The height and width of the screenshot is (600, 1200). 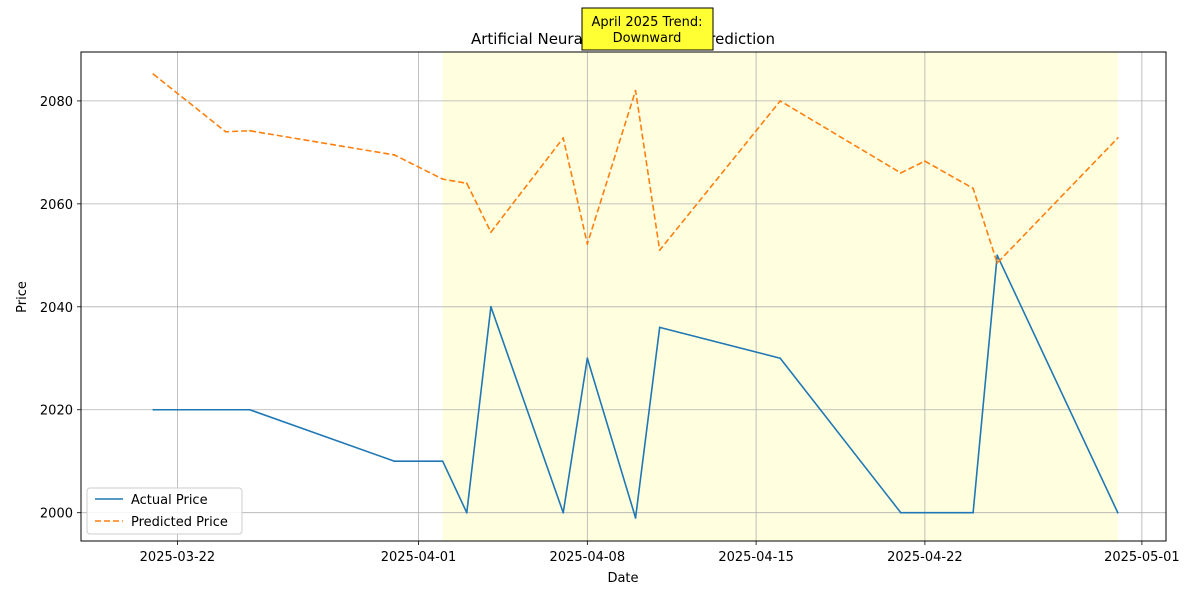 I want to click on y-tick-label: 2040, so click(x=56, y=308).